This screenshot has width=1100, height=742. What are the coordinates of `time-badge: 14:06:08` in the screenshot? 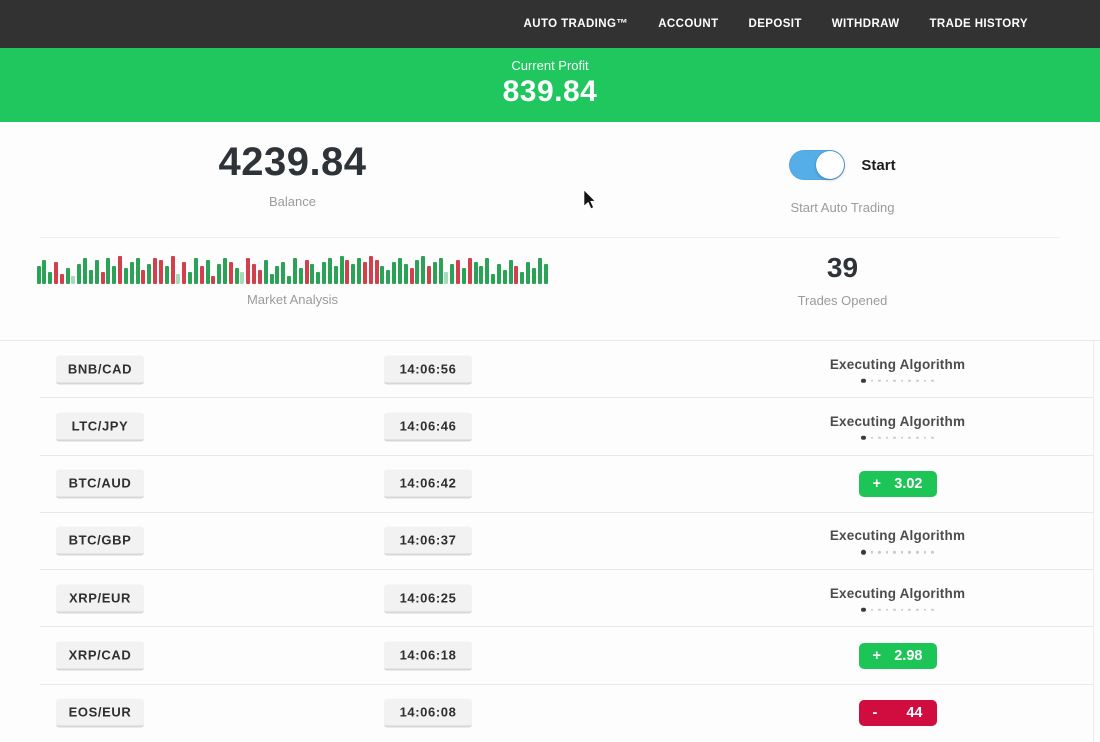 It's located at (428, 713).